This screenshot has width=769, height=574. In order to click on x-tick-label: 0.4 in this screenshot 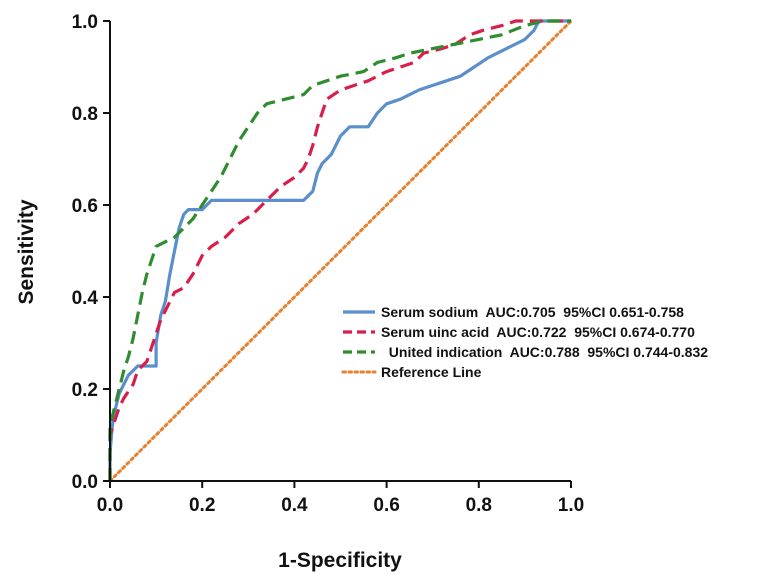, I will do `click(294, 505)`.